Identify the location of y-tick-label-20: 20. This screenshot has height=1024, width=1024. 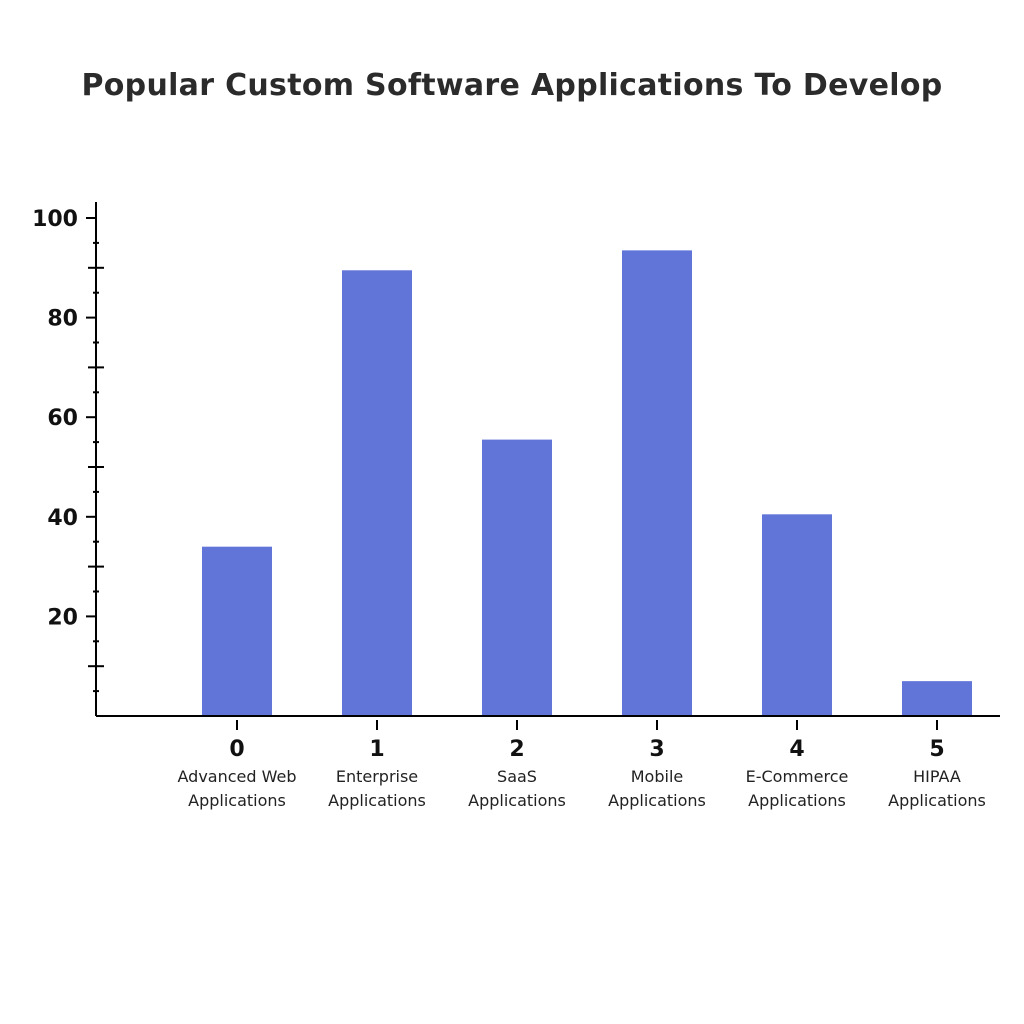
(62, 617).